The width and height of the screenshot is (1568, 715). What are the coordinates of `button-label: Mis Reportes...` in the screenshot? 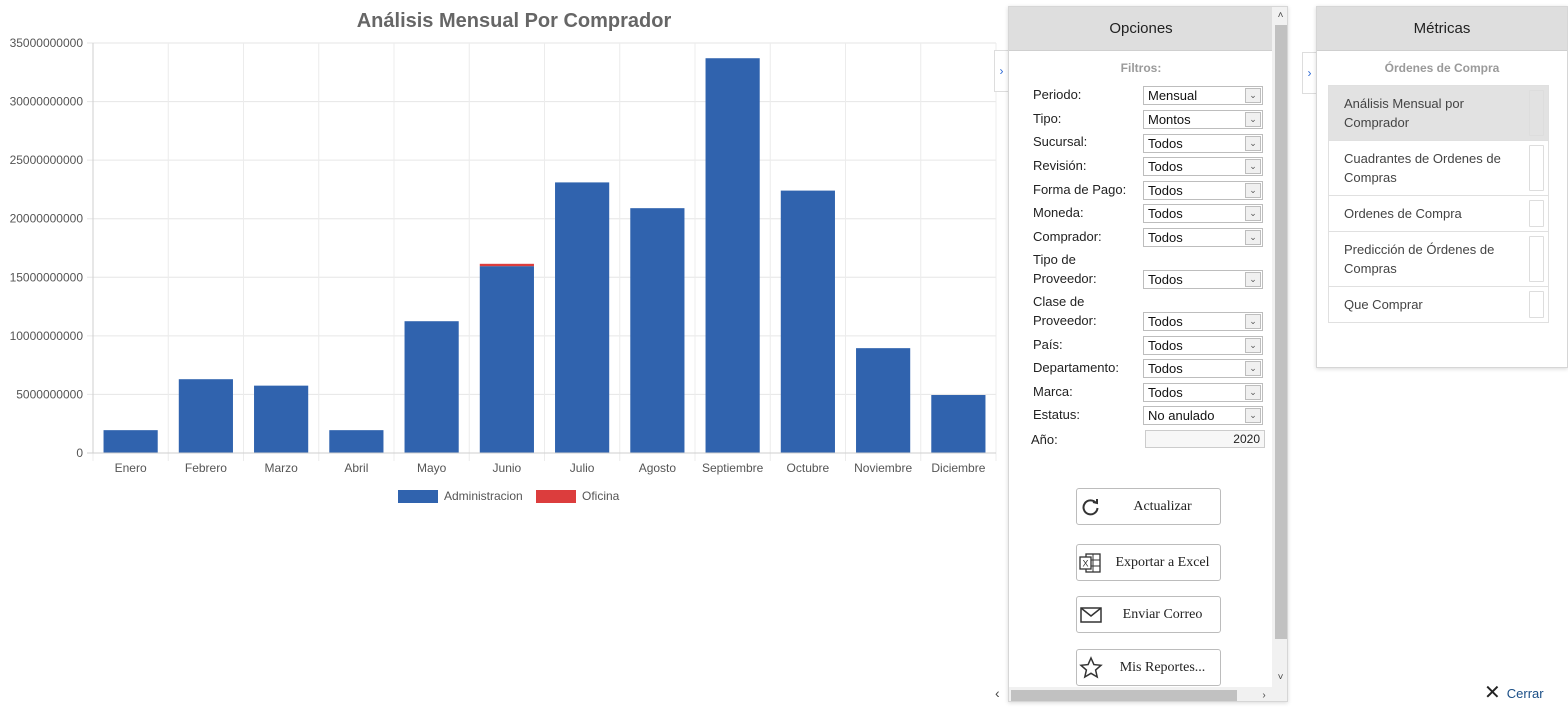 It's located at (1162, 667).